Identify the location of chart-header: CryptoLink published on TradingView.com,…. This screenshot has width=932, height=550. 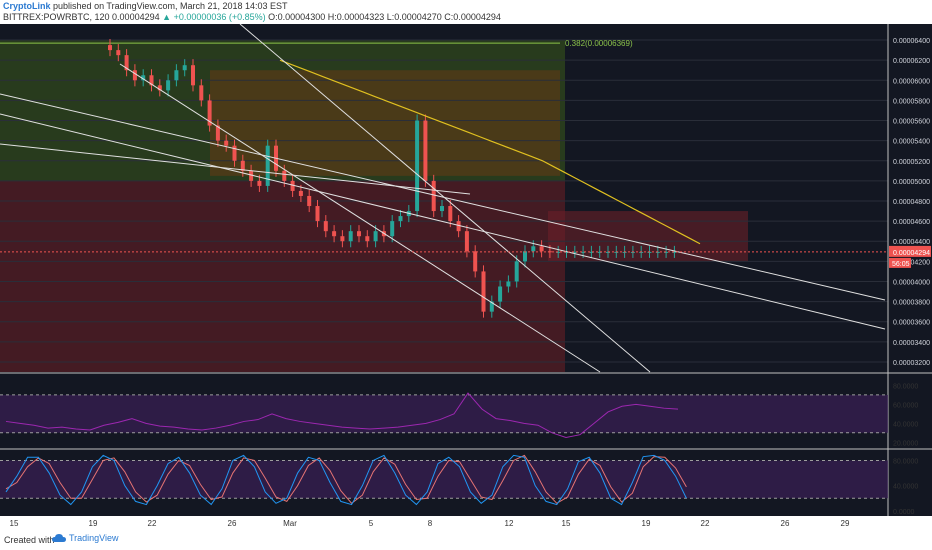
(466, 12).